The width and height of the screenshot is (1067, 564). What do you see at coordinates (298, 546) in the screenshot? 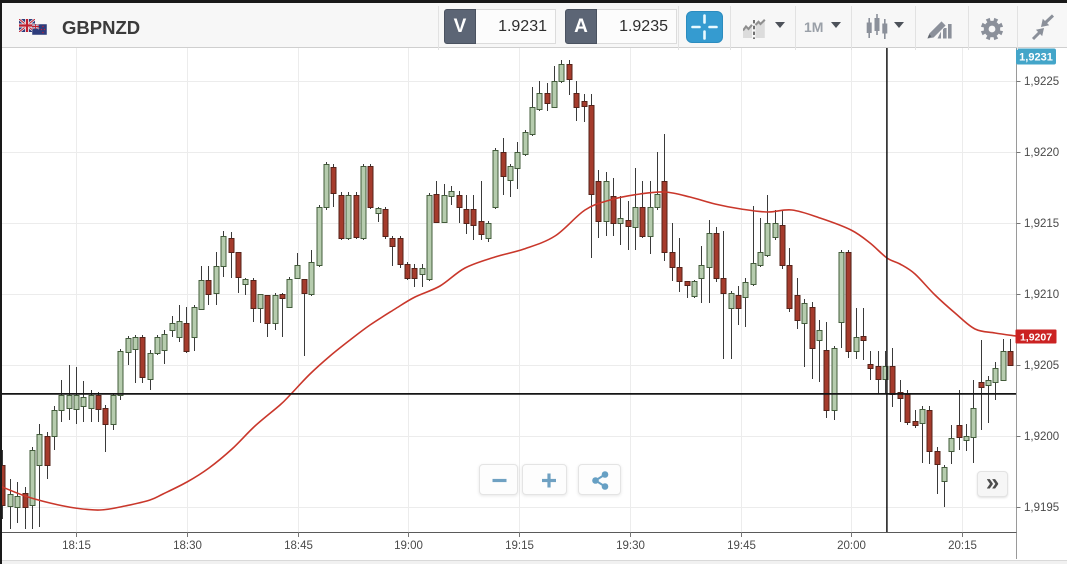
I see `svg-text: 18:45` at bounding box center [298, 546].